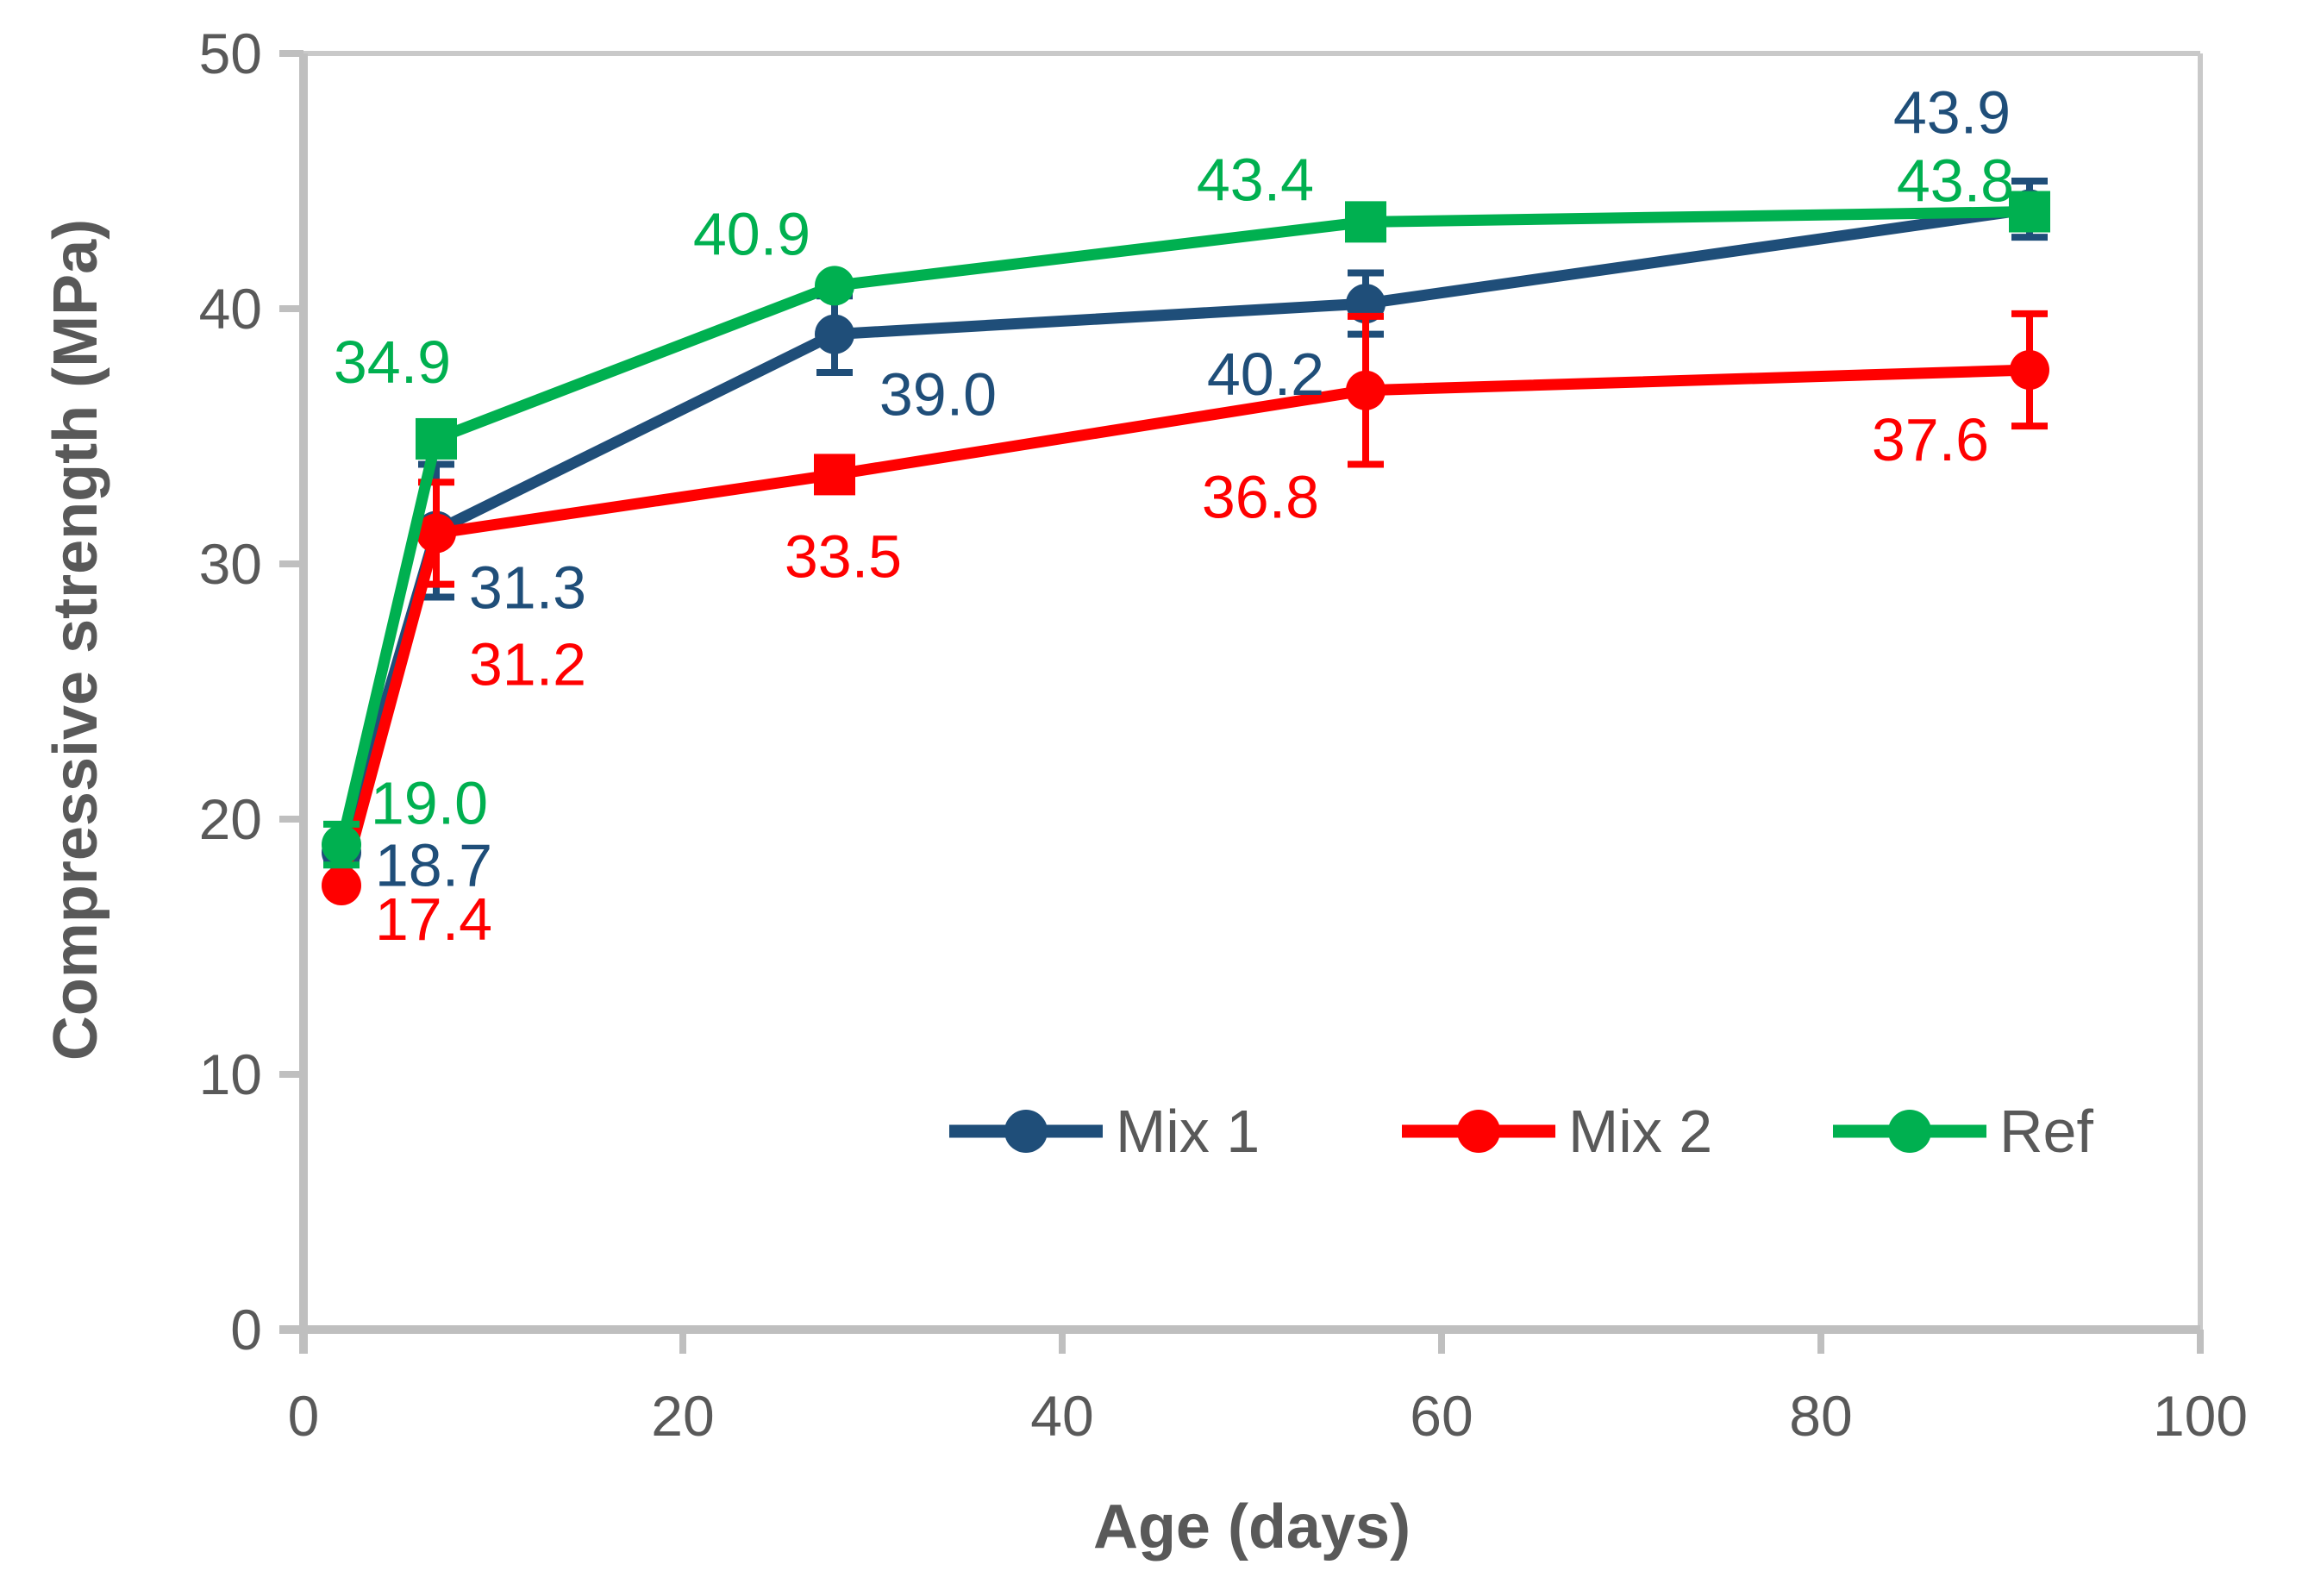 This screenshot has width=2302, height=1596. Describe the element at coordinates (429, 803) in the screenshot. I see `data-point-label-ref: 19.0` at that location.